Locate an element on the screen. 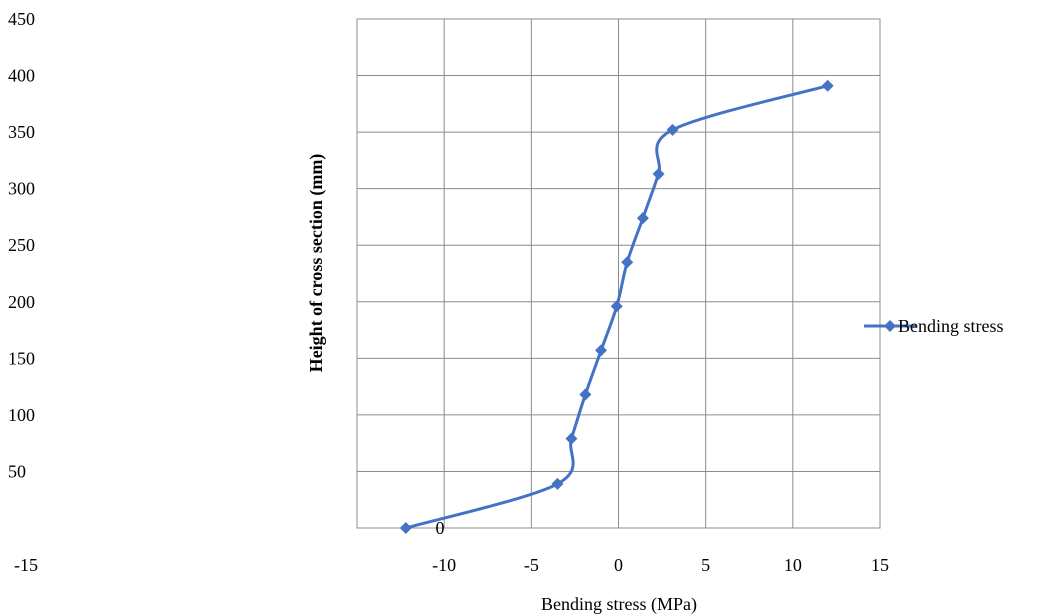 This screenshot has height=616, width=1055. y-tick-label: 350 is located at coordinates (21, 132).